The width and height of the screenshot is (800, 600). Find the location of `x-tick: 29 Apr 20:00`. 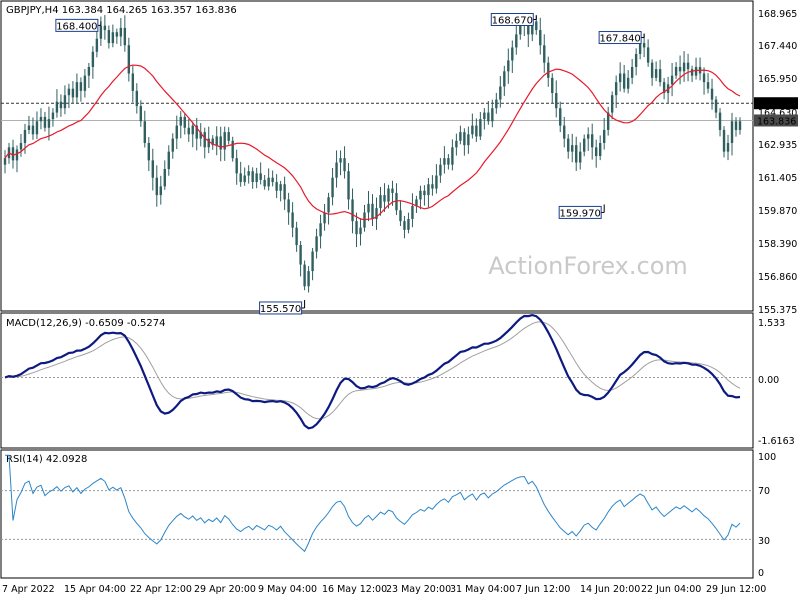

x-tick: 29 Apr 20:00 is located at coordinates (225, 589).